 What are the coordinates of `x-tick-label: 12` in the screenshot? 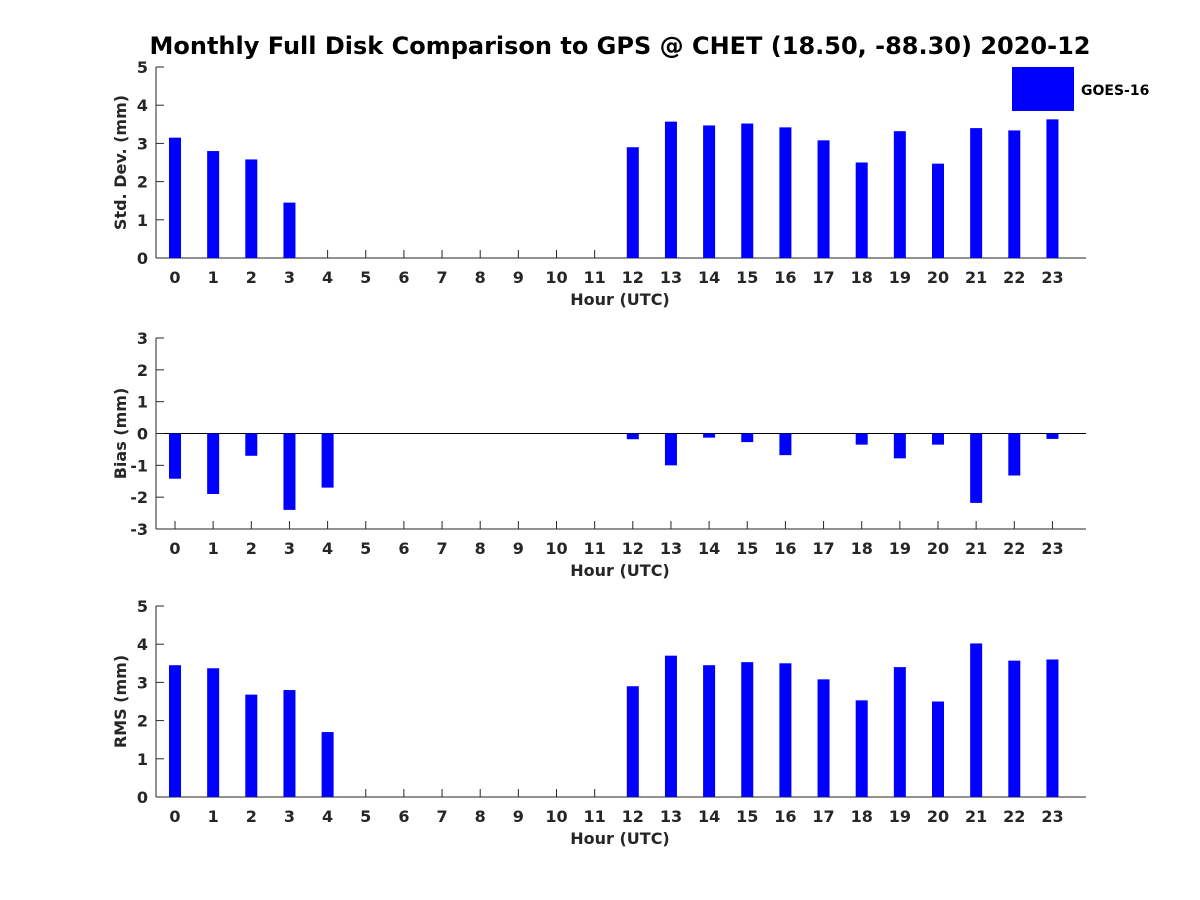 It's located at (633, 548).